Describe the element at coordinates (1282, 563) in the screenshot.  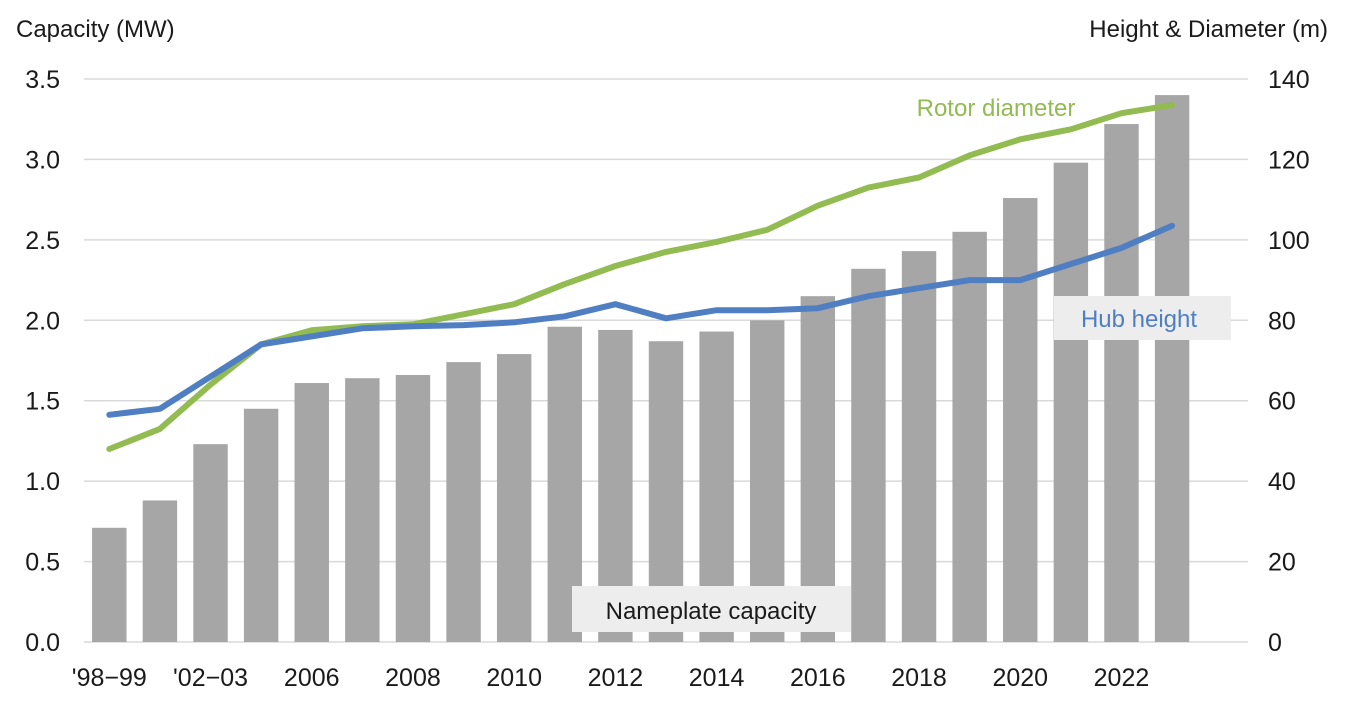
I see `right-tick-label: 20` at that location.